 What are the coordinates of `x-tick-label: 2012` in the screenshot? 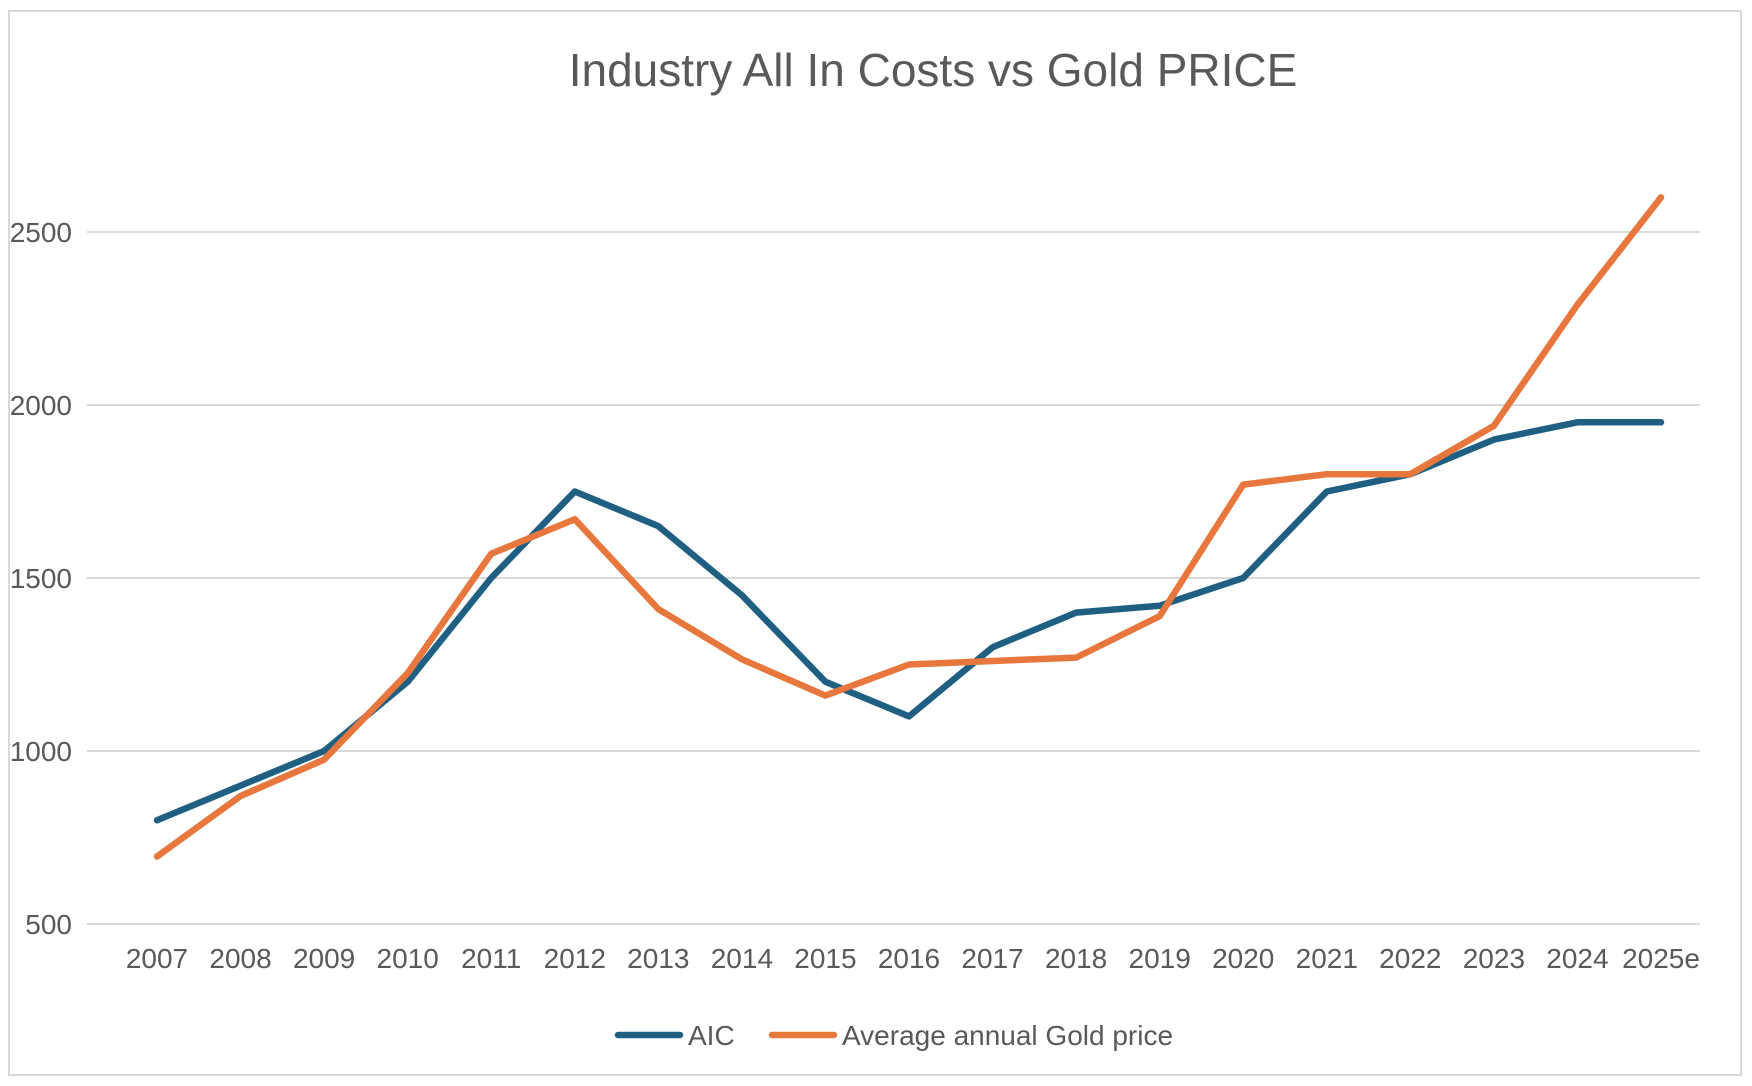 It's located at (575, 958).